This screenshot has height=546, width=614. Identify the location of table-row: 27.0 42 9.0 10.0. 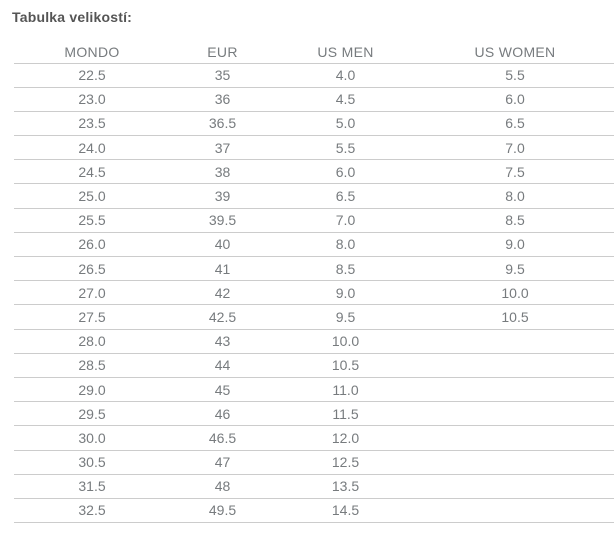
(314, 293).